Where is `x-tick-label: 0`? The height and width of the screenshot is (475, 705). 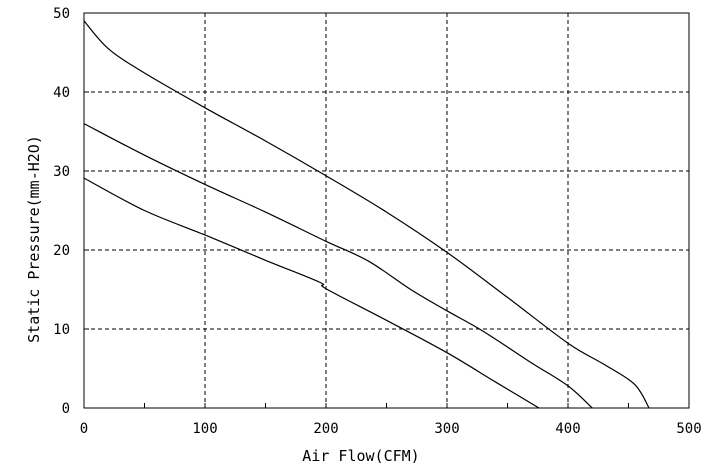
x-tick-label: 0 is located at coordinates (84, 429).